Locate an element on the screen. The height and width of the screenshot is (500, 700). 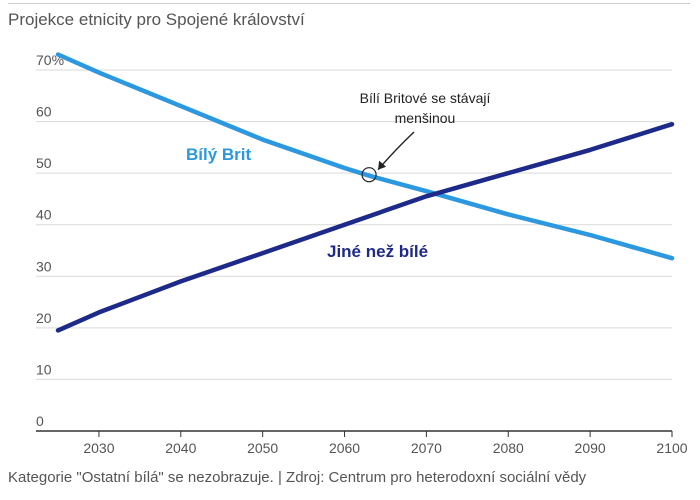
series-label-non-white: Jiné než bílé is located at coordinates (377, 251).